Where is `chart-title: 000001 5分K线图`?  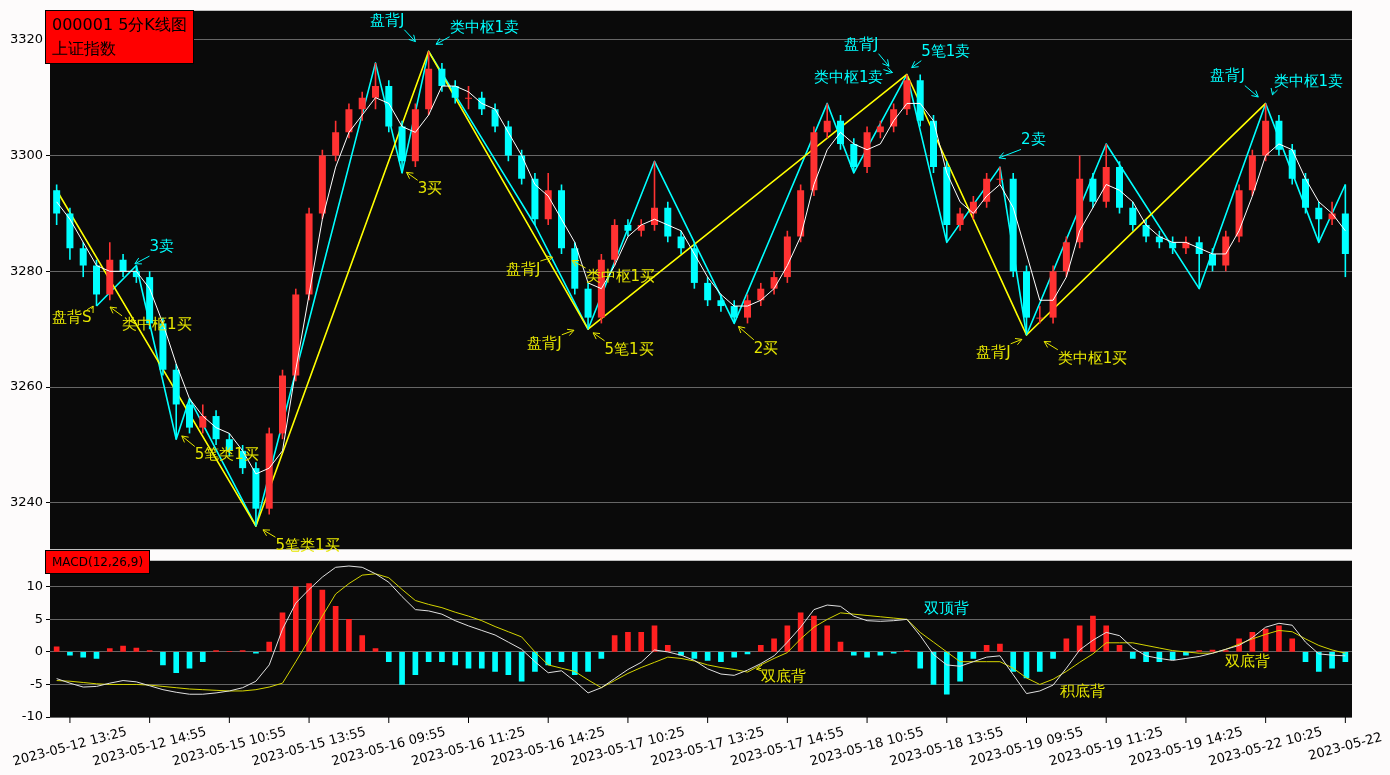 chart-title: 000001 5分K线图 is located at coordinates (119, 25).